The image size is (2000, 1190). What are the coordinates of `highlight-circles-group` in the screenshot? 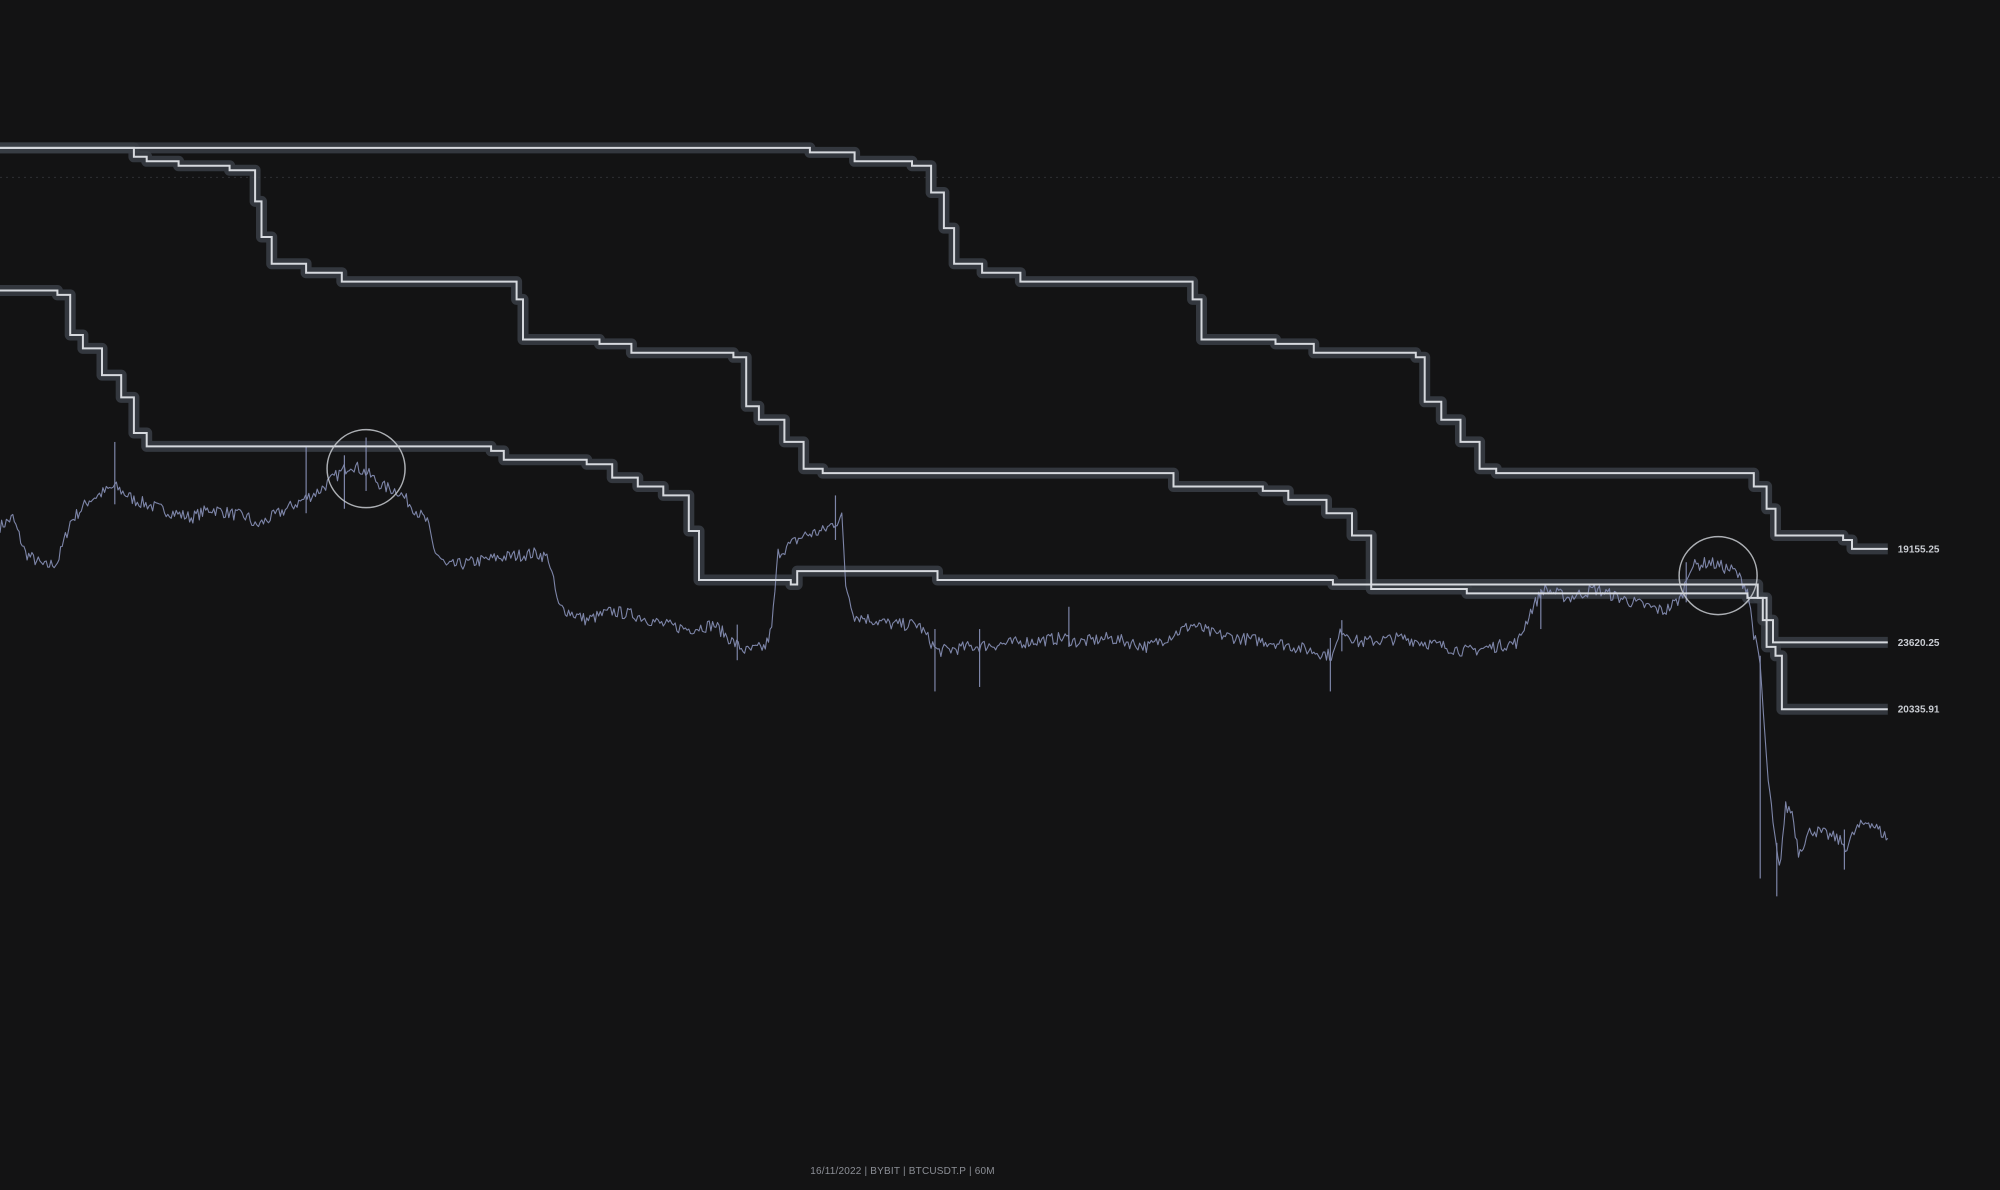 It's located at (1042, 522).